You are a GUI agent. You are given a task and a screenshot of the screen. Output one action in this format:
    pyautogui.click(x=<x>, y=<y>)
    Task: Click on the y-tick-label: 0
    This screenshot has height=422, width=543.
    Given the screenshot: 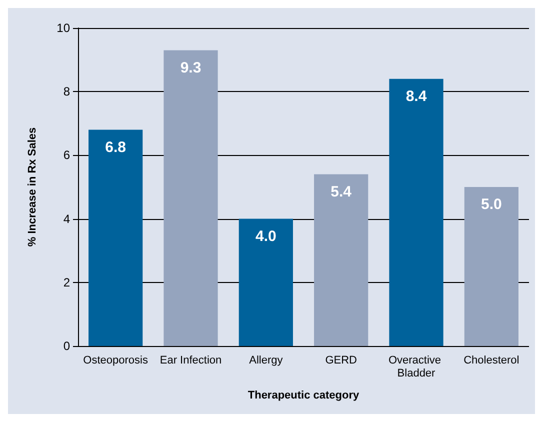 What is the action you would take?
    pyautogui.click(x=66, y=346)
    